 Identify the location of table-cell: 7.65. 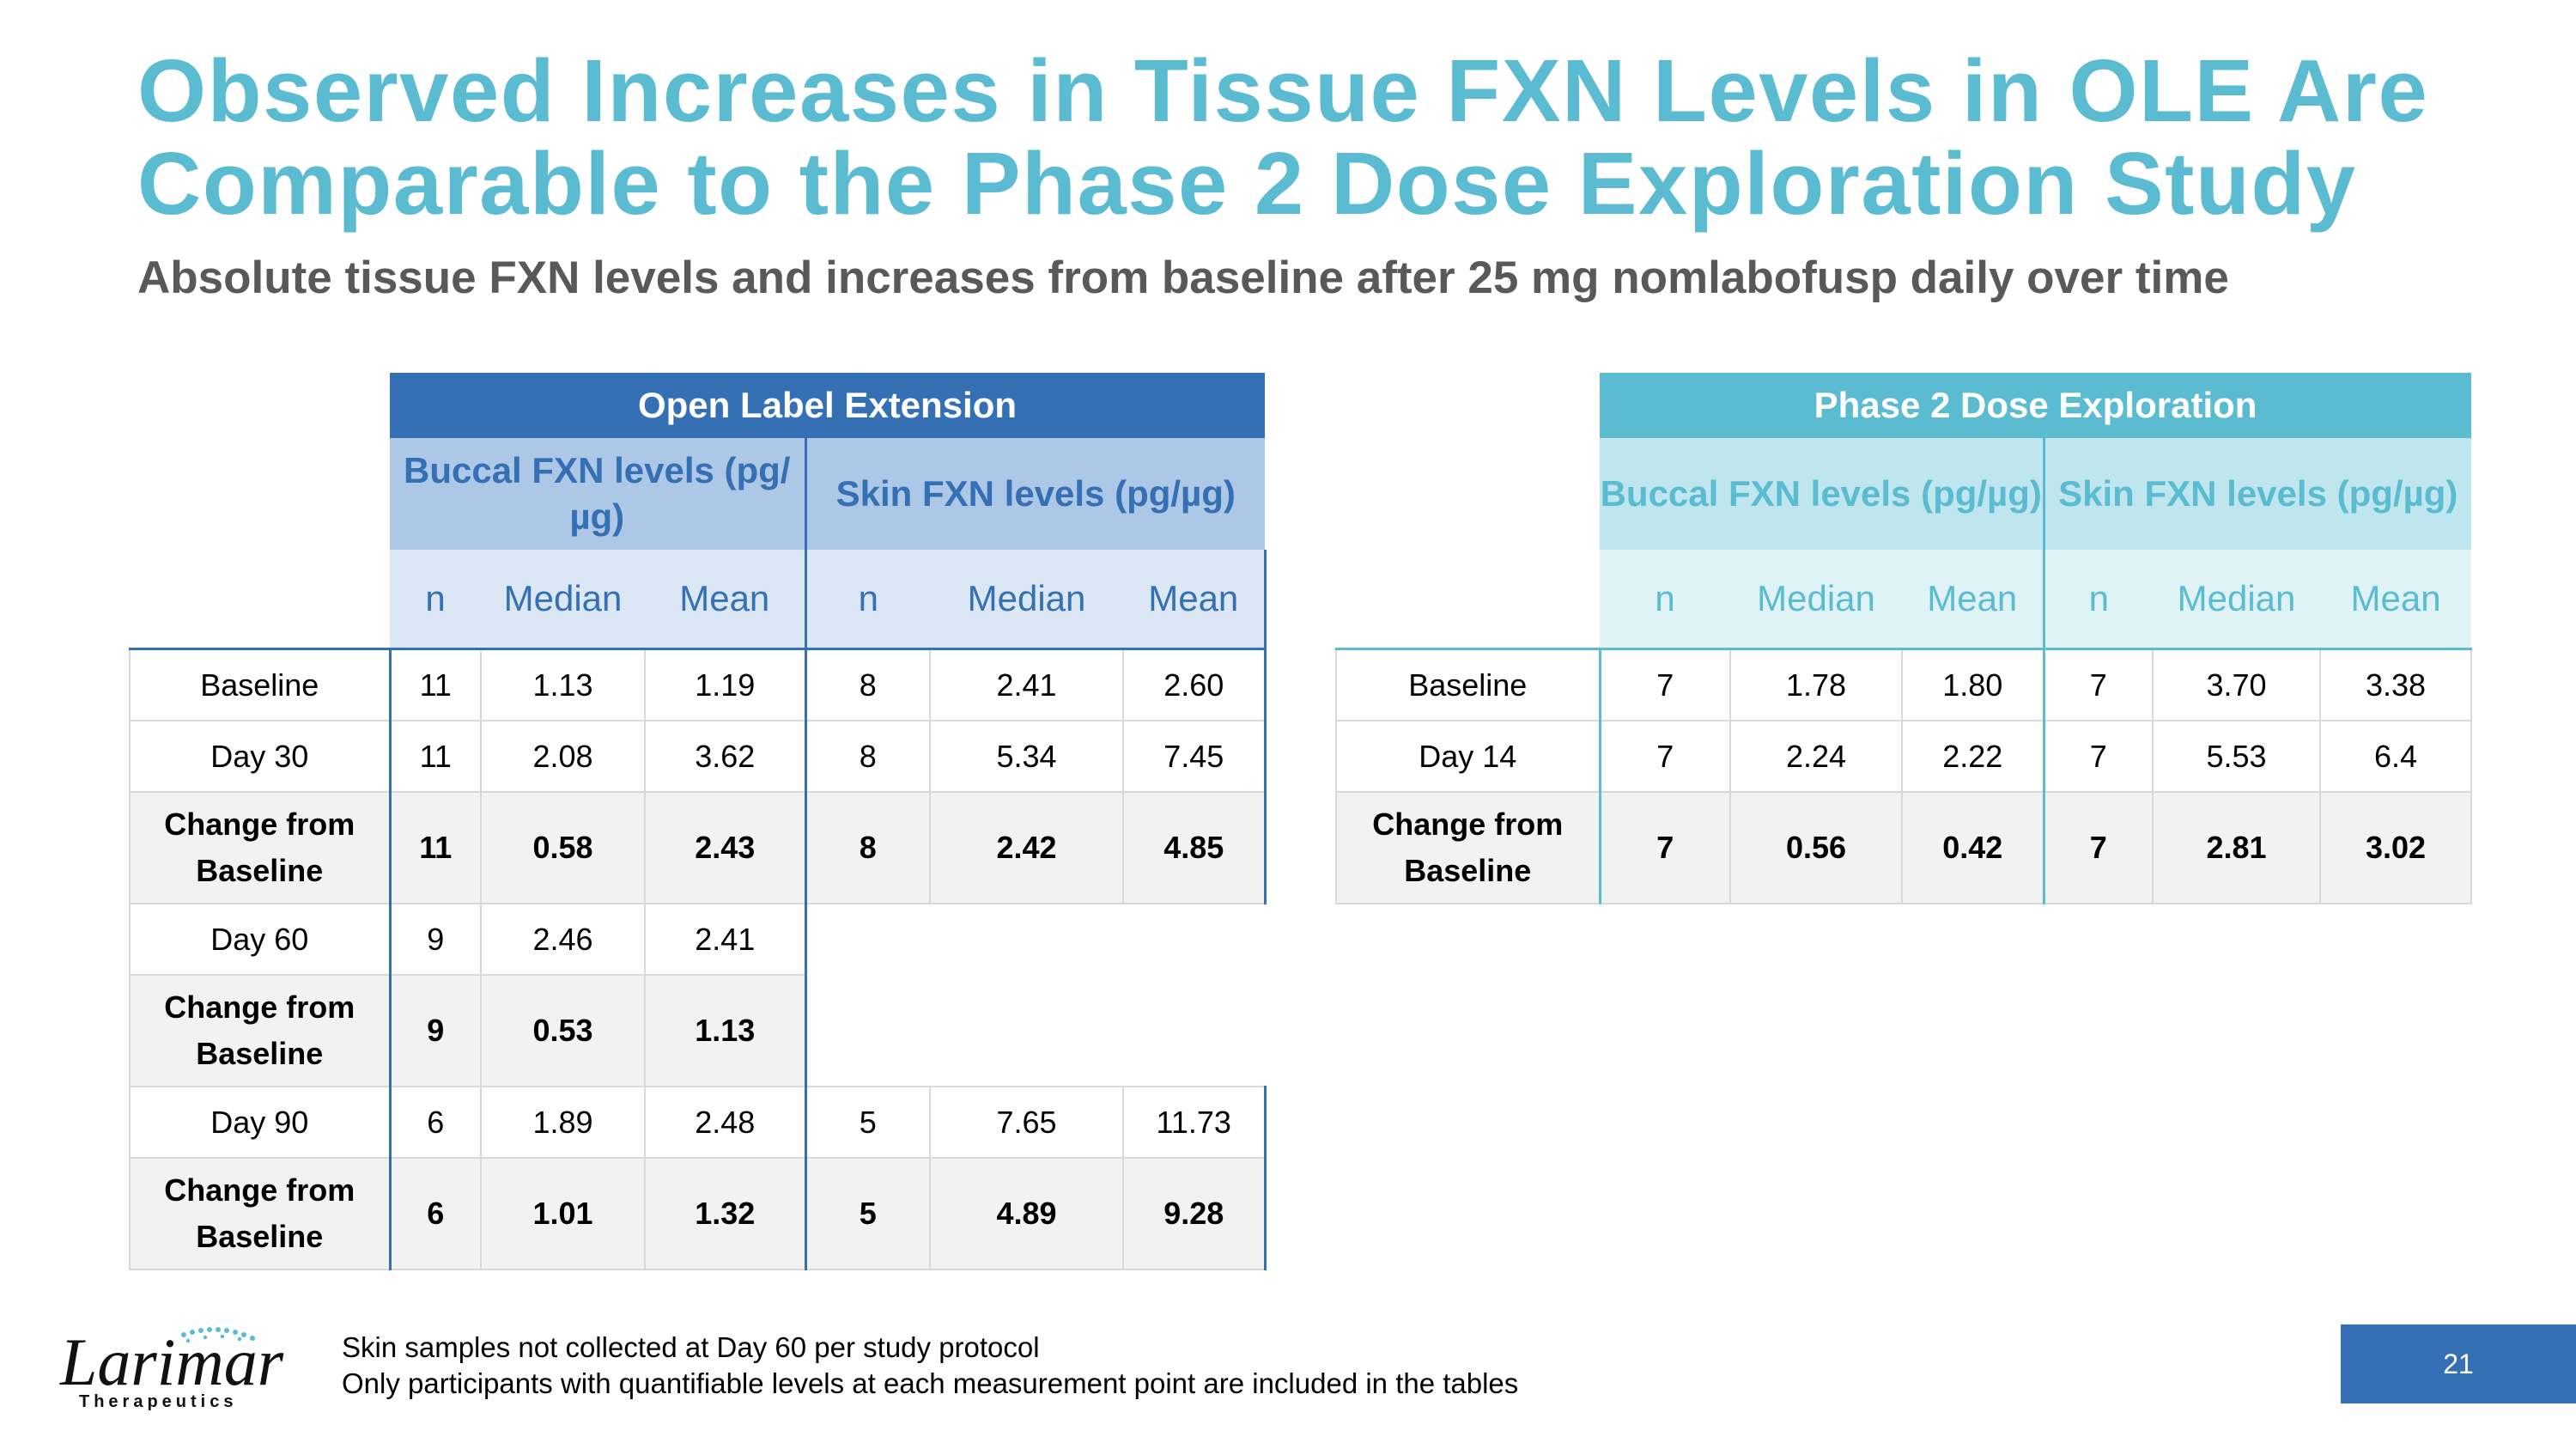
(1027, 1122).